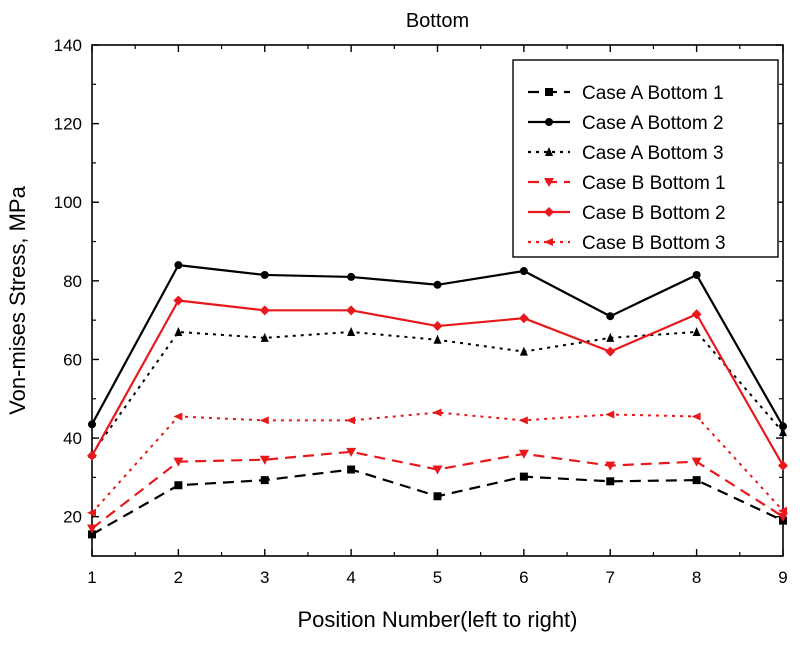 Image resolution: width=800 pixels, height=645 pixels. I want to click on legend-box, so click(645, 158).